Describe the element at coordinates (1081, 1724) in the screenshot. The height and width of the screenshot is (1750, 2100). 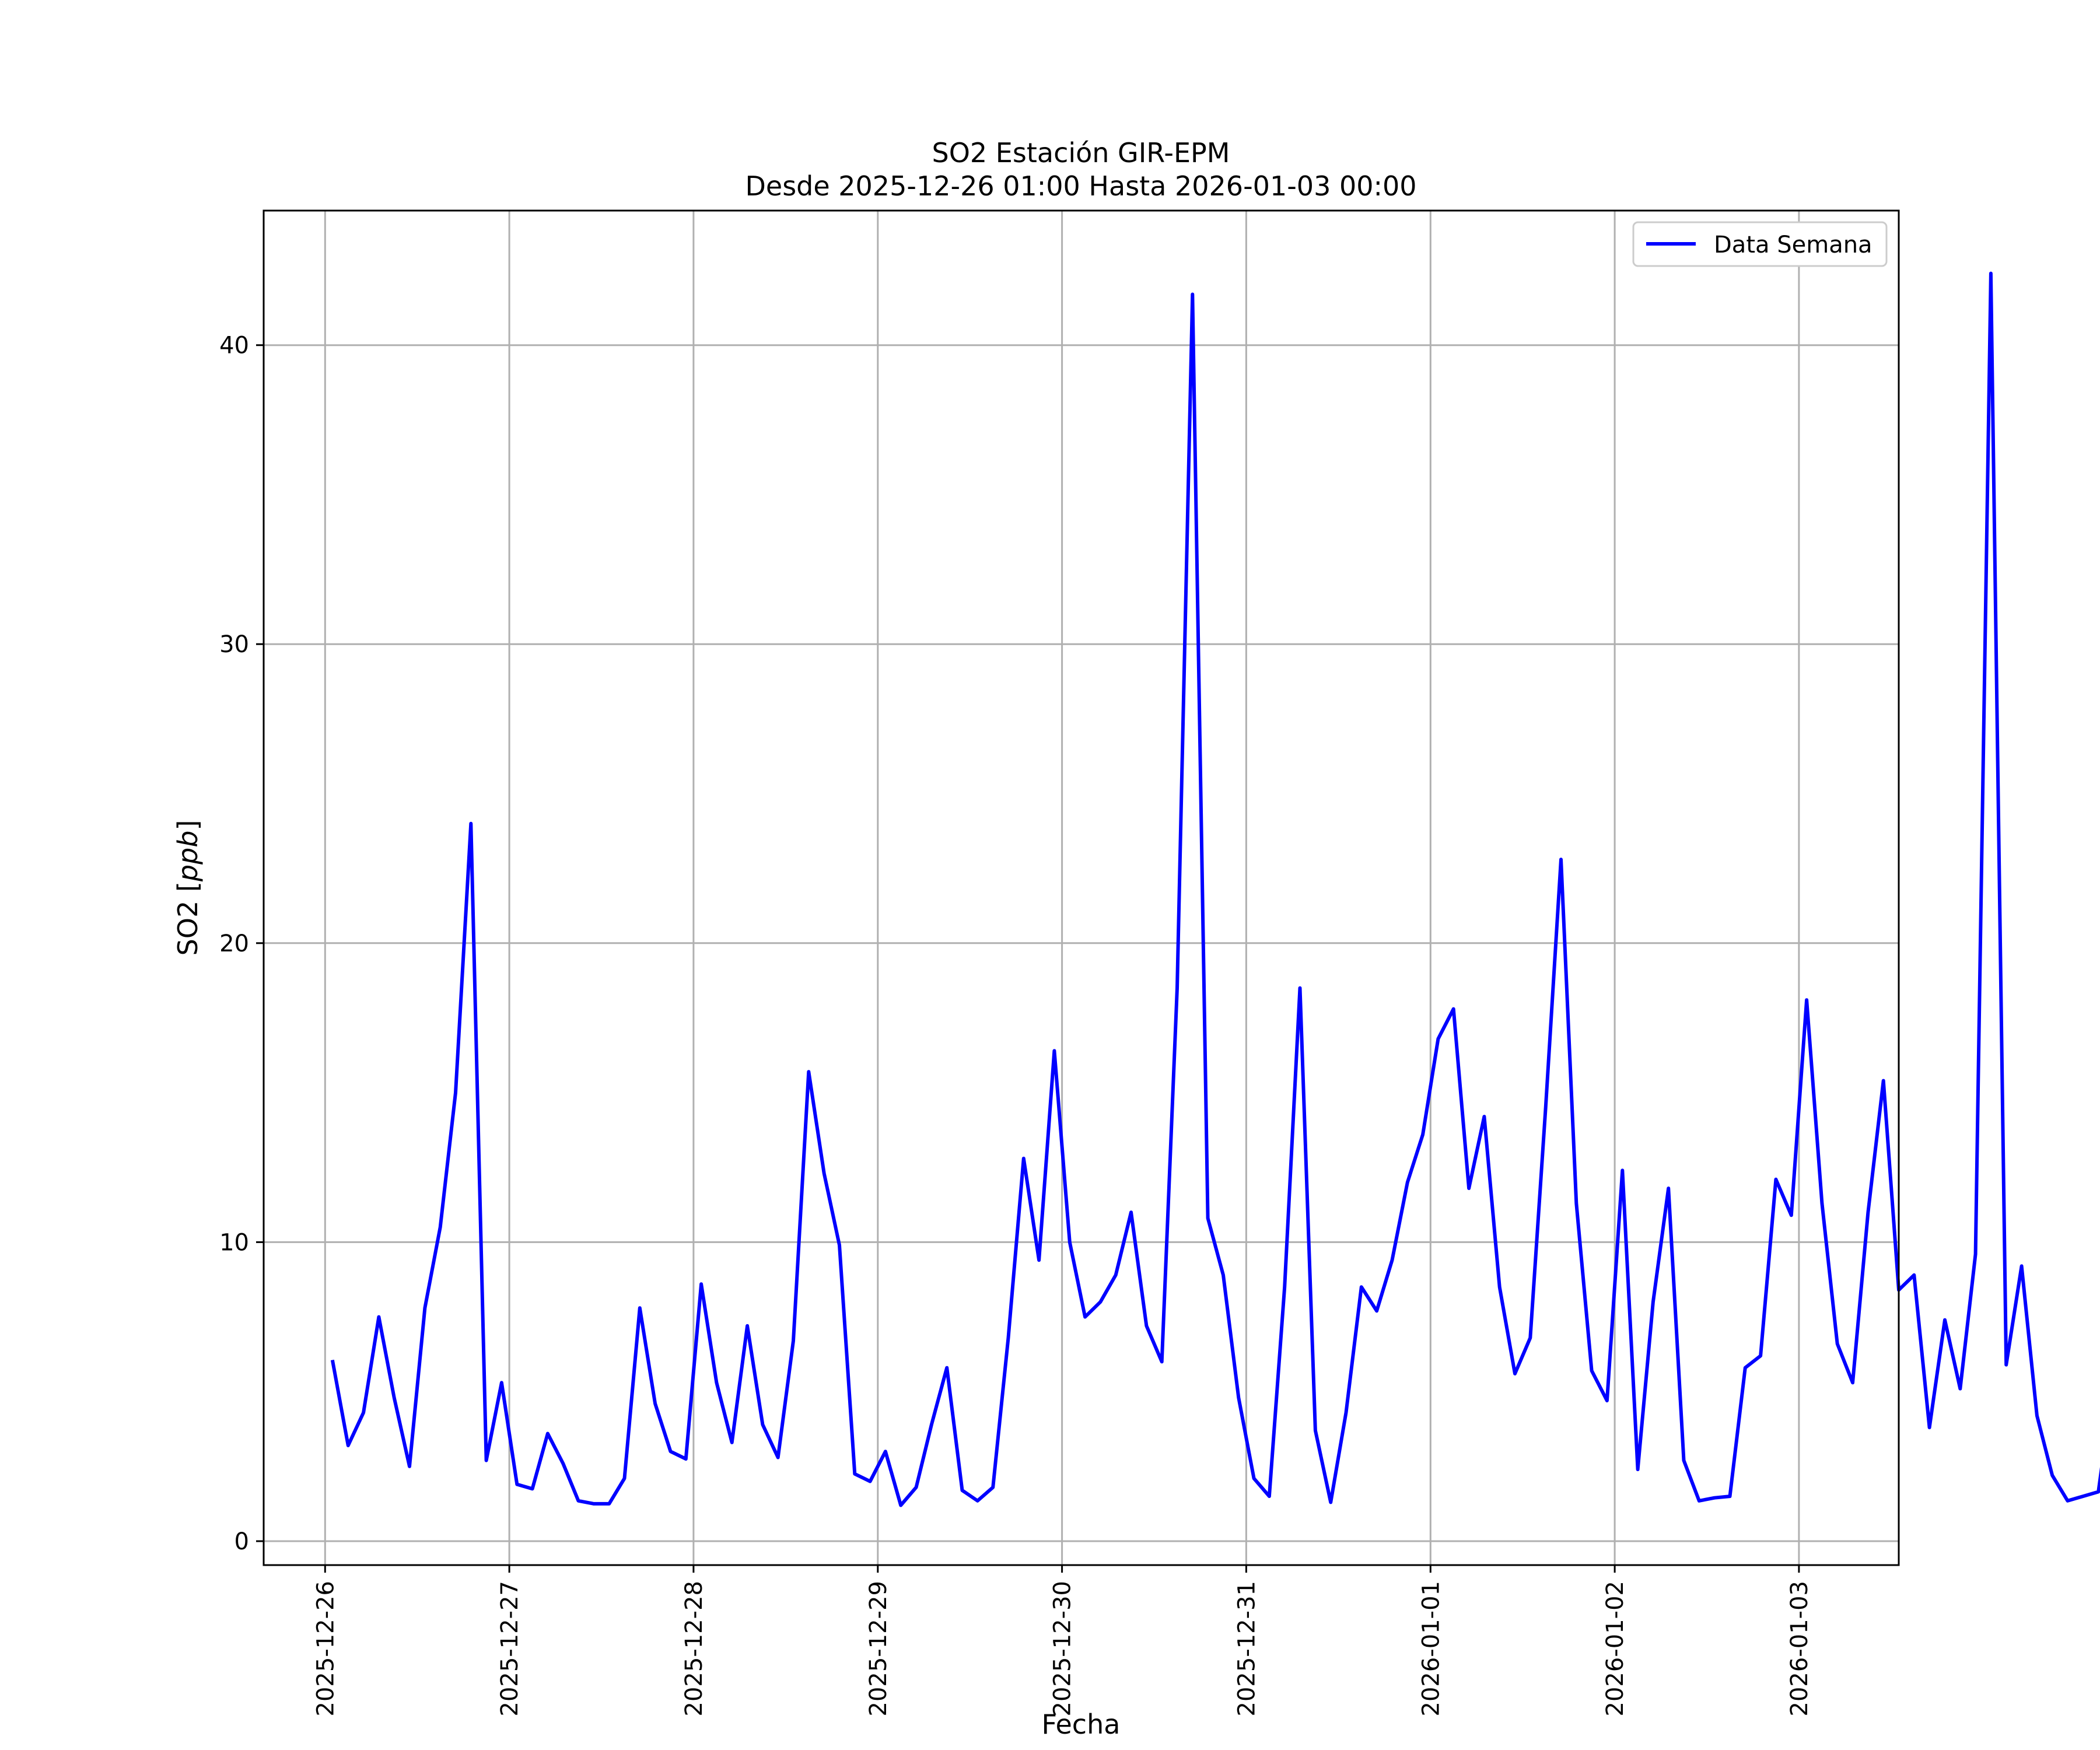
I see `x-axis-label: Fecha` at that location.